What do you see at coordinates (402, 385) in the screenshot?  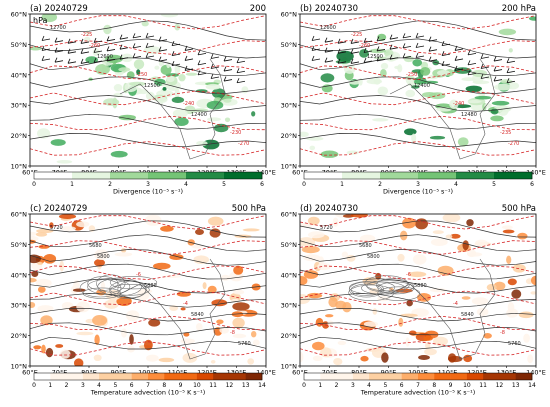 I see `colorbar-tick-label: 6` at bounding box center [402, 385].